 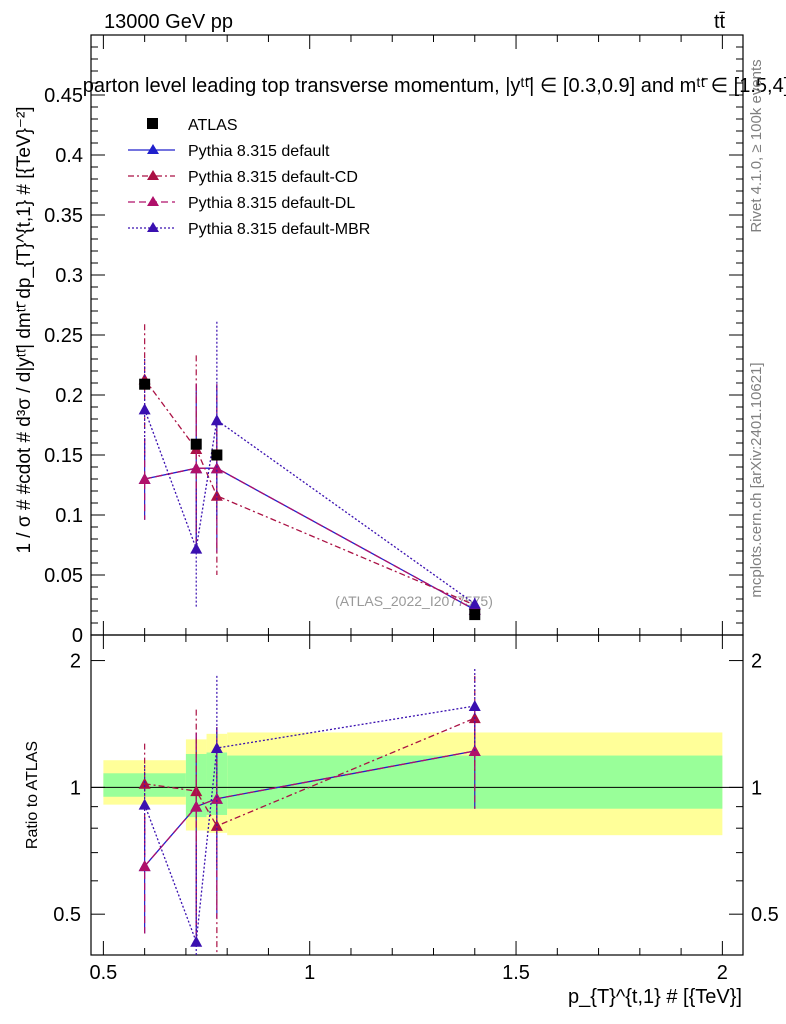 I want to click on x-tick-label: 0.5, so click(x=103, y=973).